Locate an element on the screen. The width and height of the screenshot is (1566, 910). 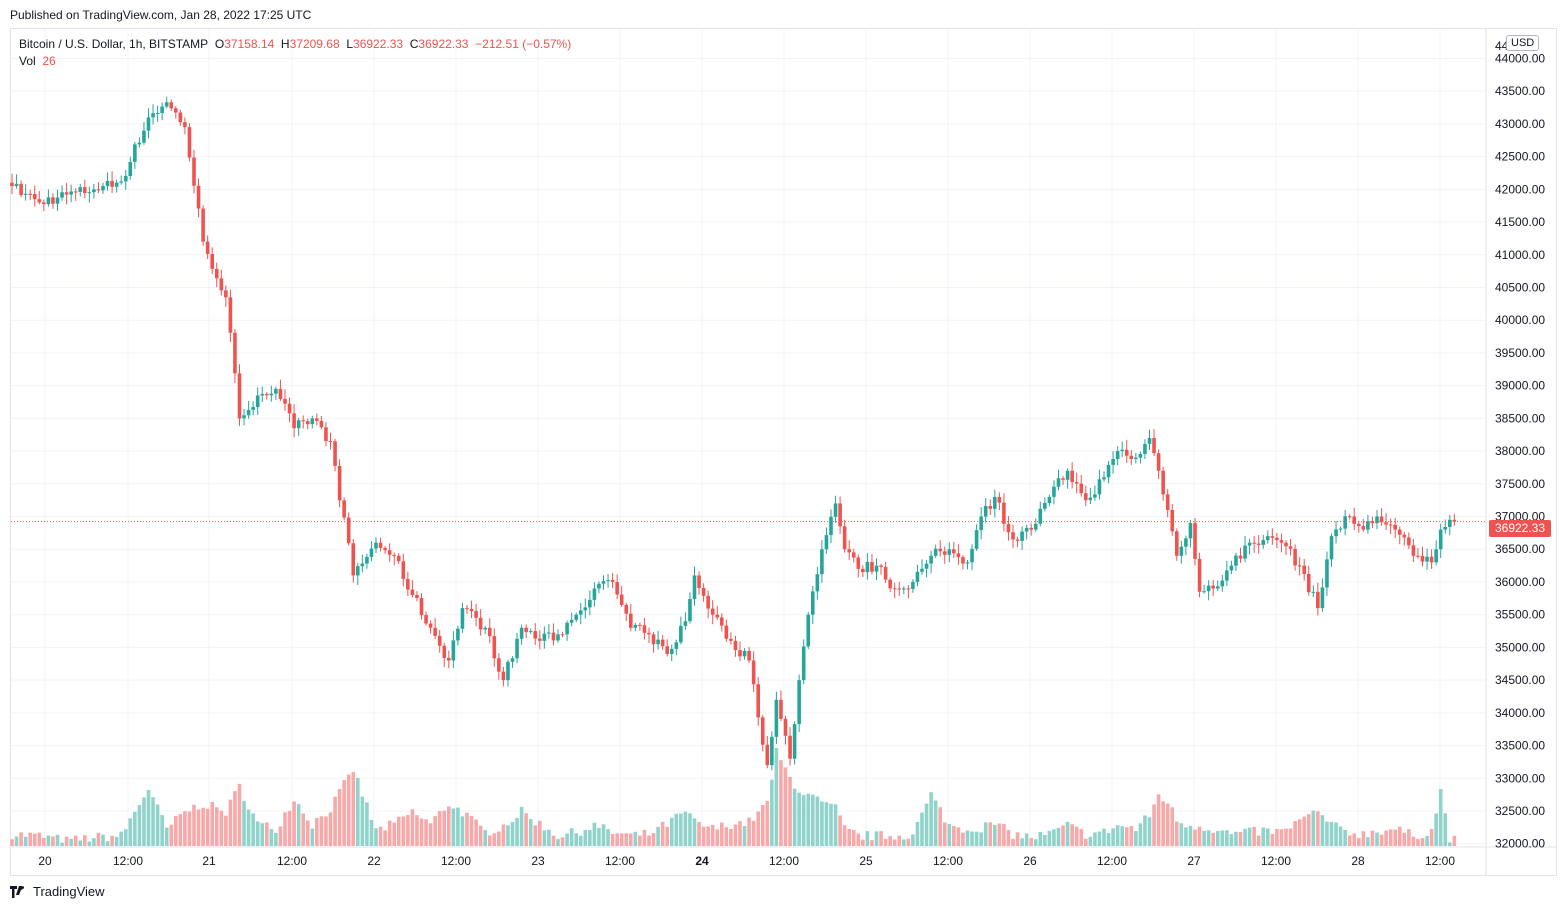
currency-badge: USD is located at coordinates (1523, 43).